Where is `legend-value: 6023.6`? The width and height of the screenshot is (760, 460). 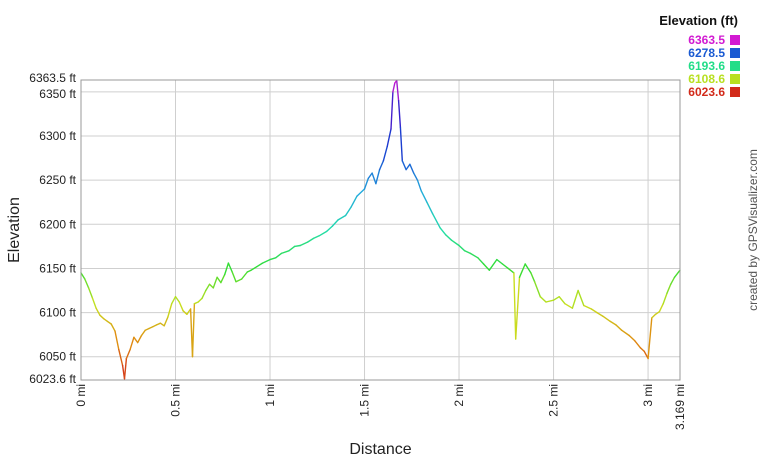
legend-value: 6023.6 is located at coordinates (706, 92).